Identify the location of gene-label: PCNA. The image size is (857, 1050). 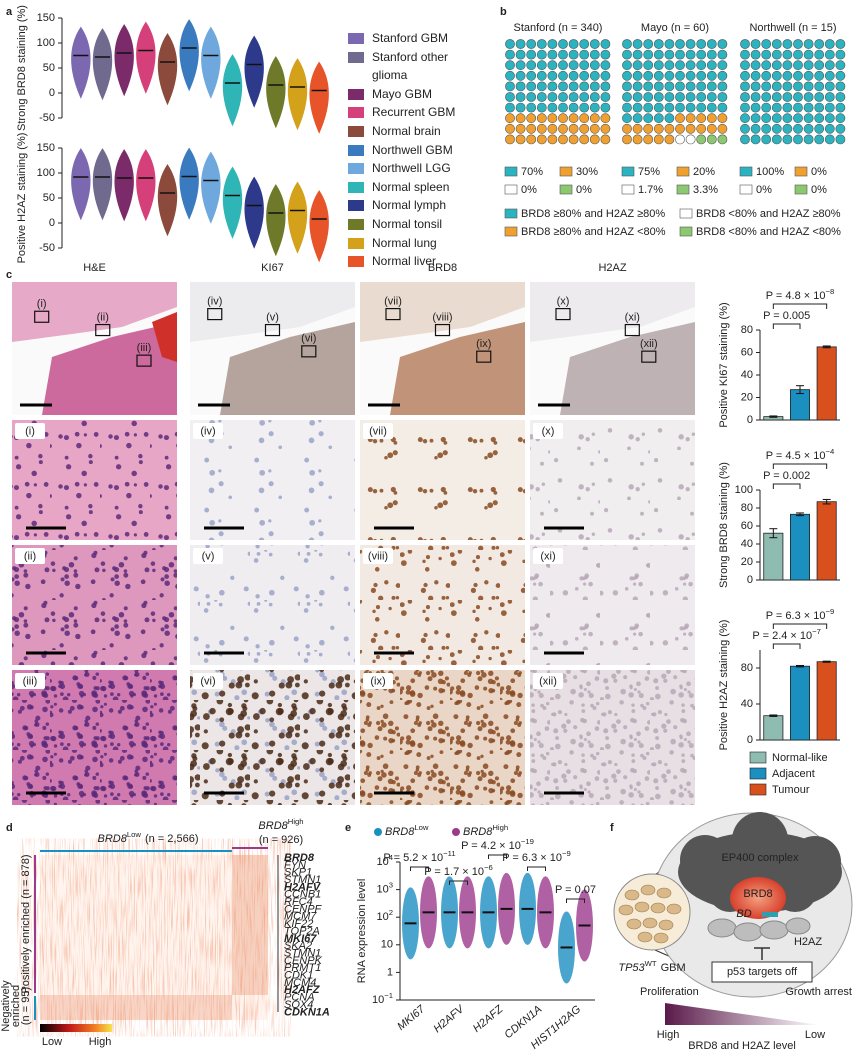
(299, 998).